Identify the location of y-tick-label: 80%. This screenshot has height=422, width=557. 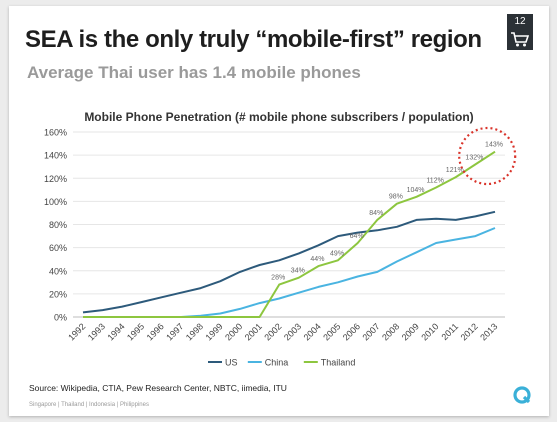
(58, 225).